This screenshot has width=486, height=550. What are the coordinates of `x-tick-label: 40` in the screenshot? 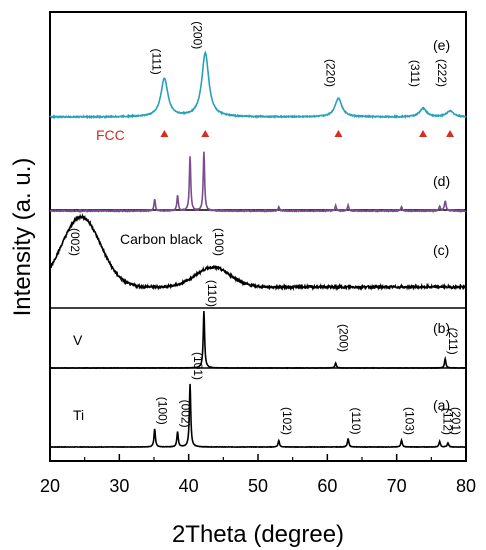 It's located at (189, 486).